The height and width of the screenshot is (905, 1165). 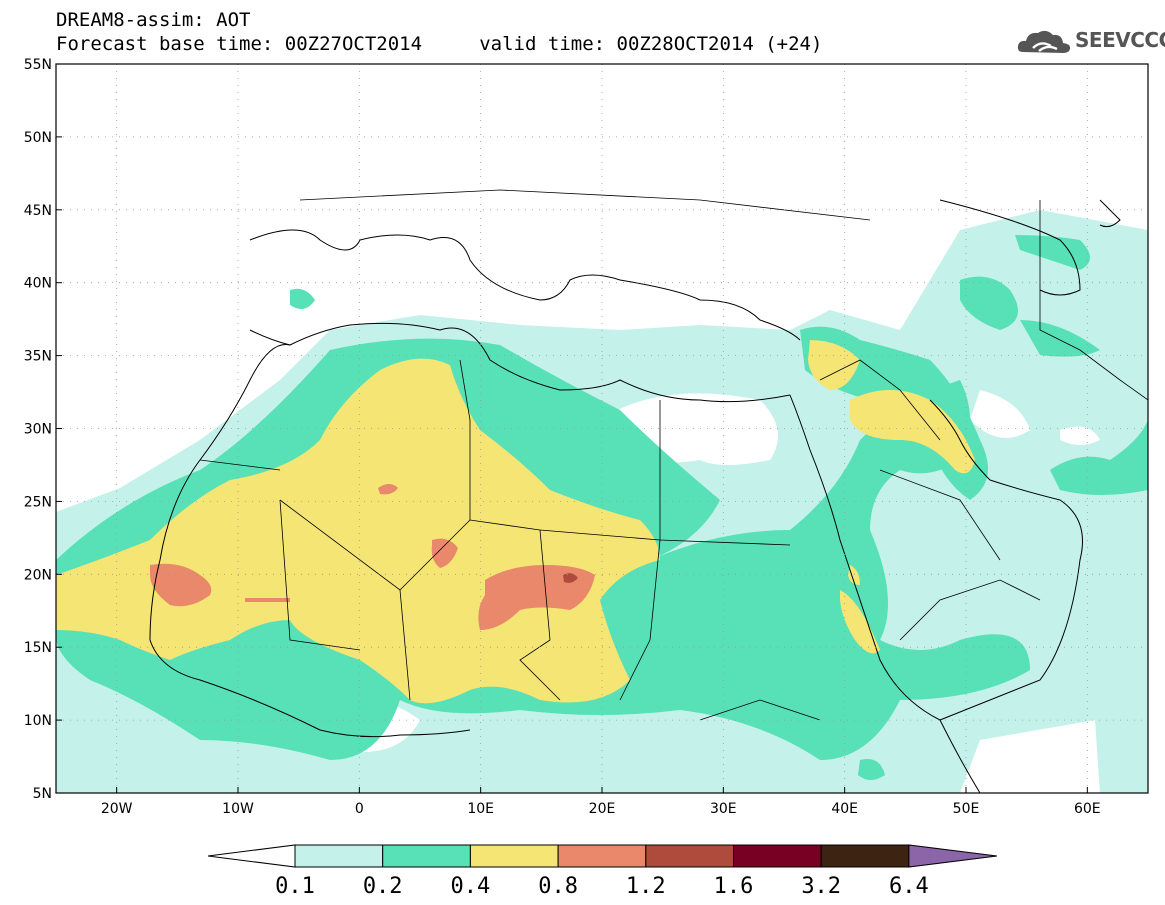 What do you see at coordinates (646, 886) in the screenshot?
I see `colorbar-label: 1.2` at bounding box center [646, 886].